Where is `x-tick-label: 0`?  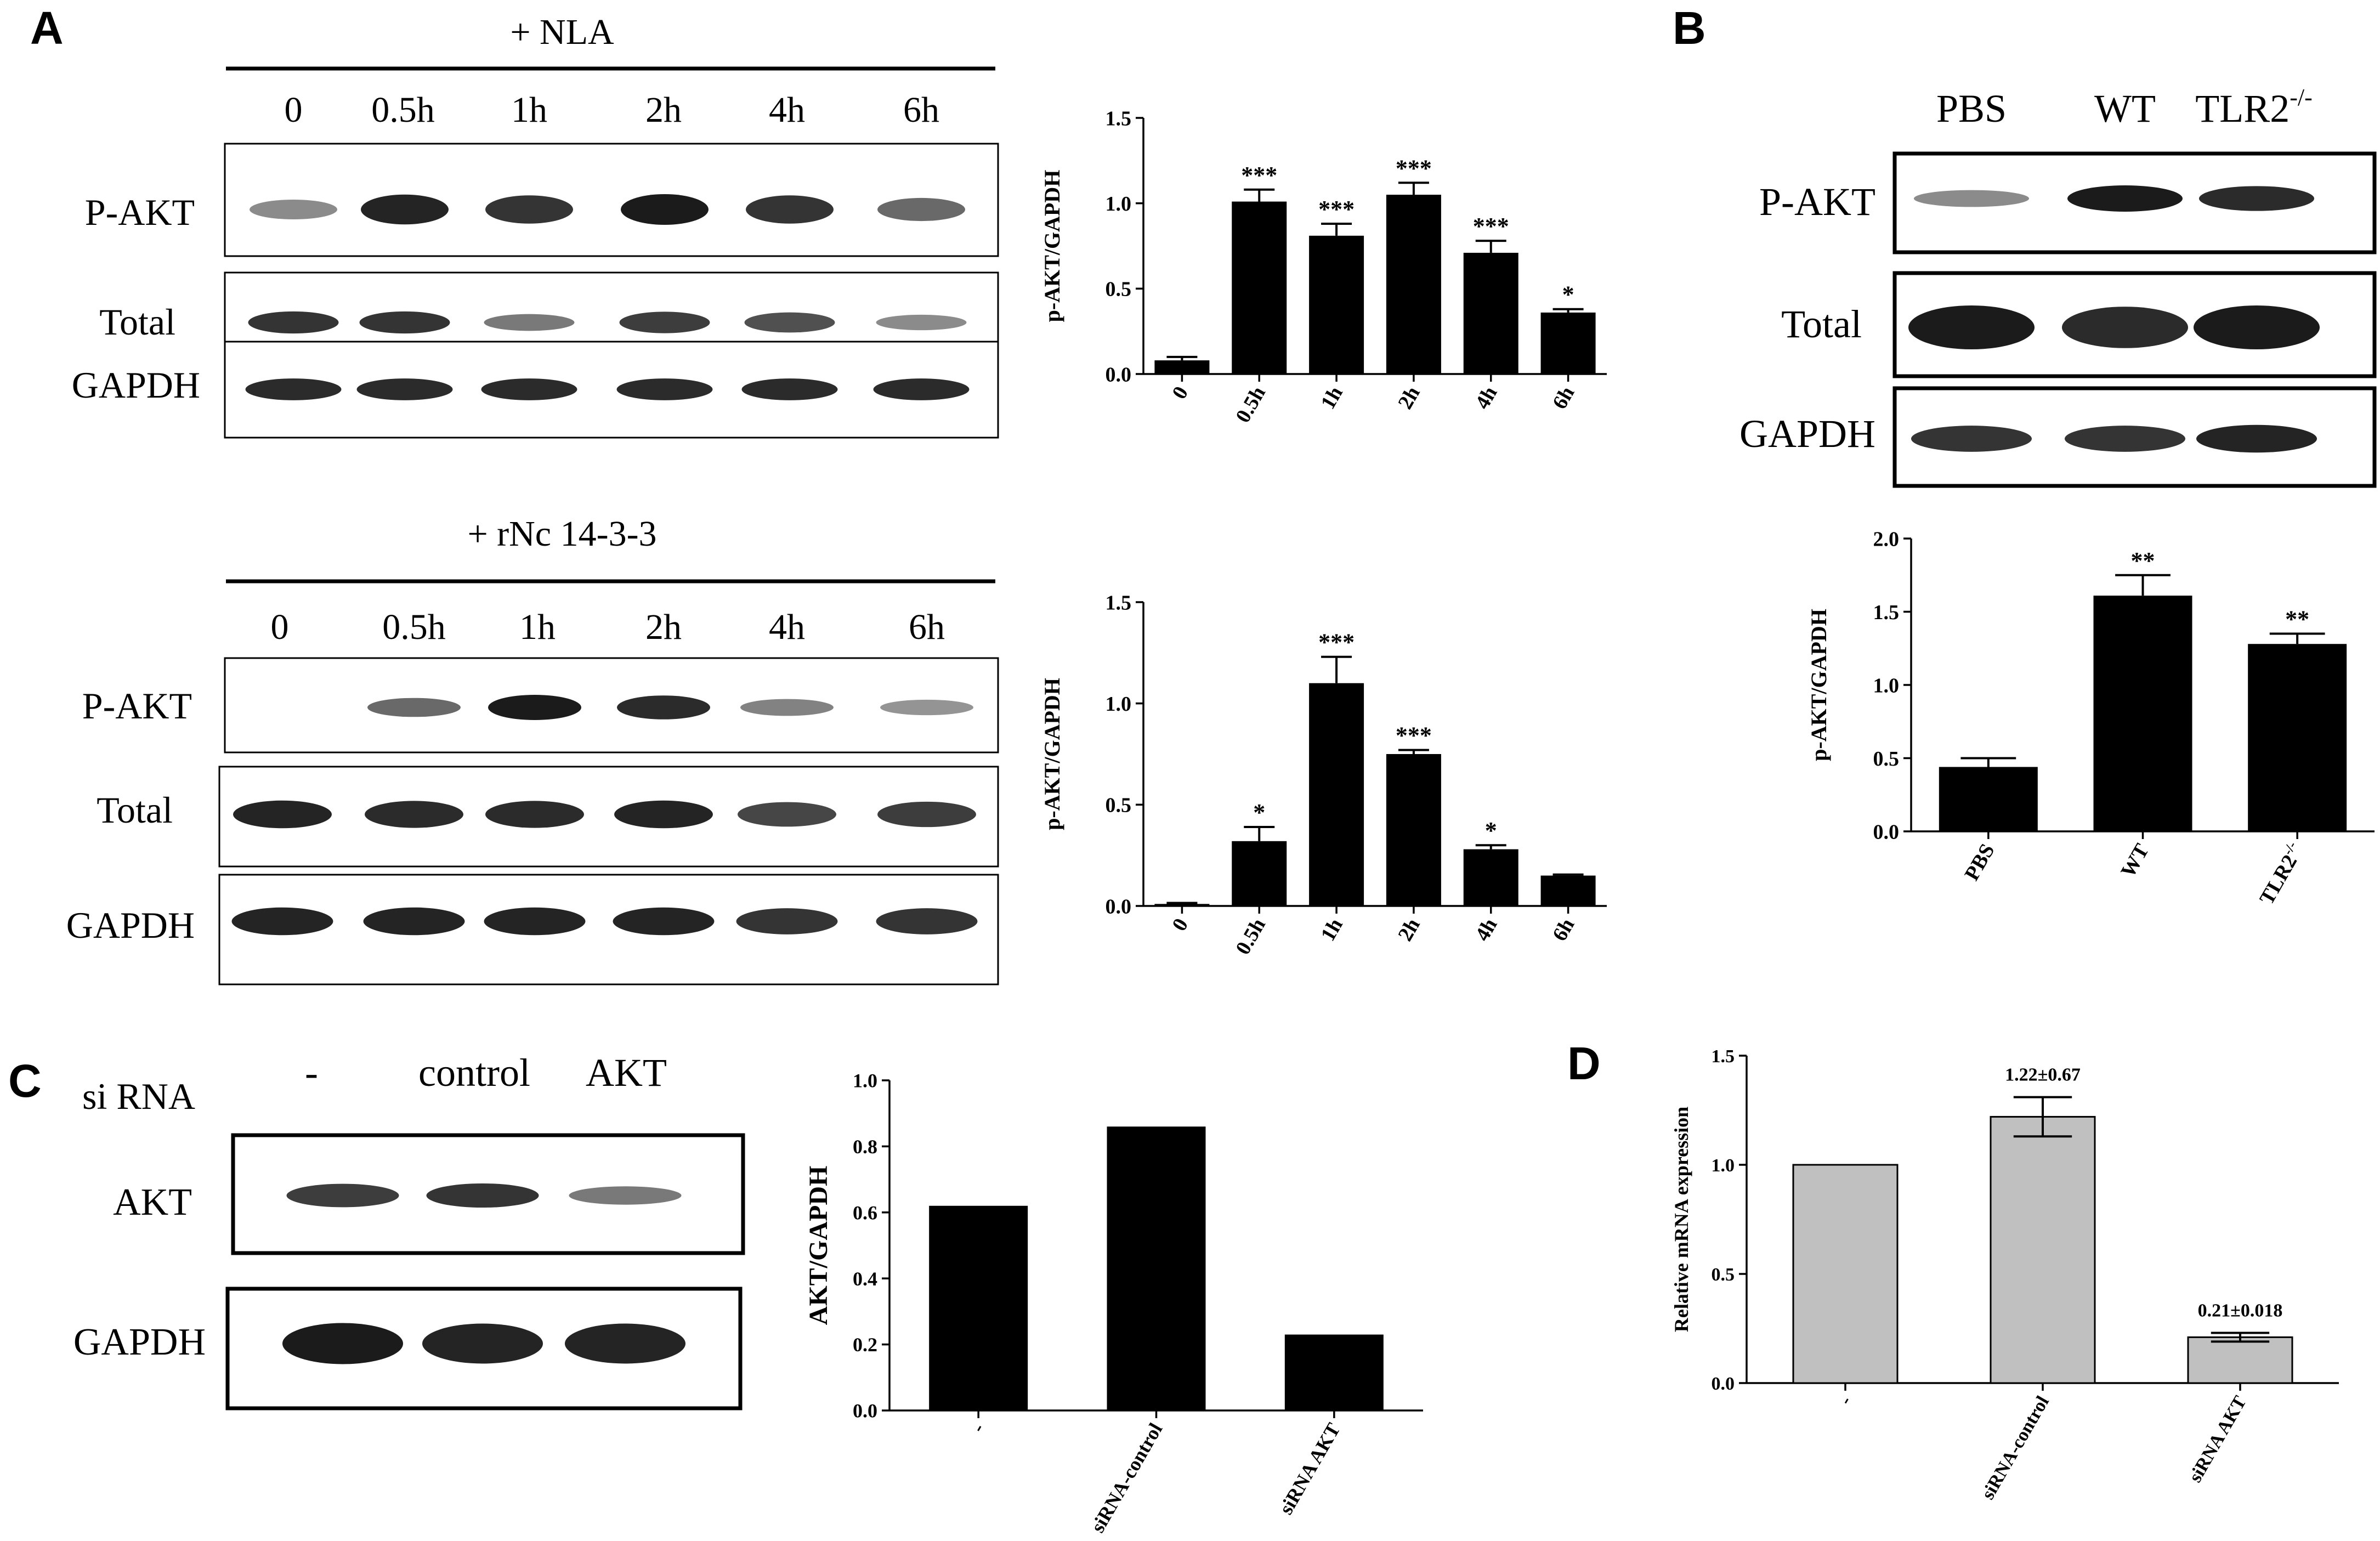 x-tick-label: 0 is located at coordinates (1180, 925).